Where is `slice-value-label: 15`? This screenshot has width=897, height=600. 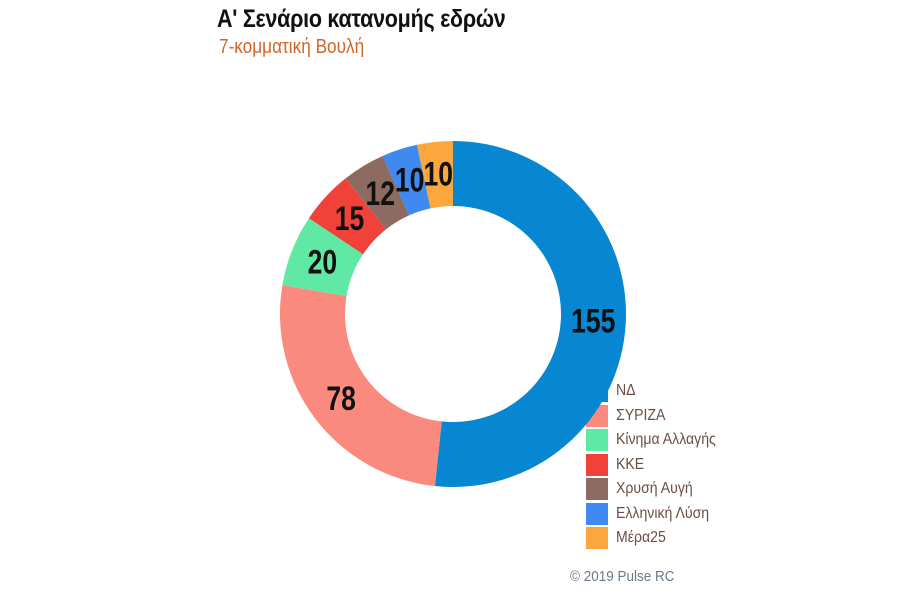
slice-value-label: 15 is located at coordinates (350, 219).